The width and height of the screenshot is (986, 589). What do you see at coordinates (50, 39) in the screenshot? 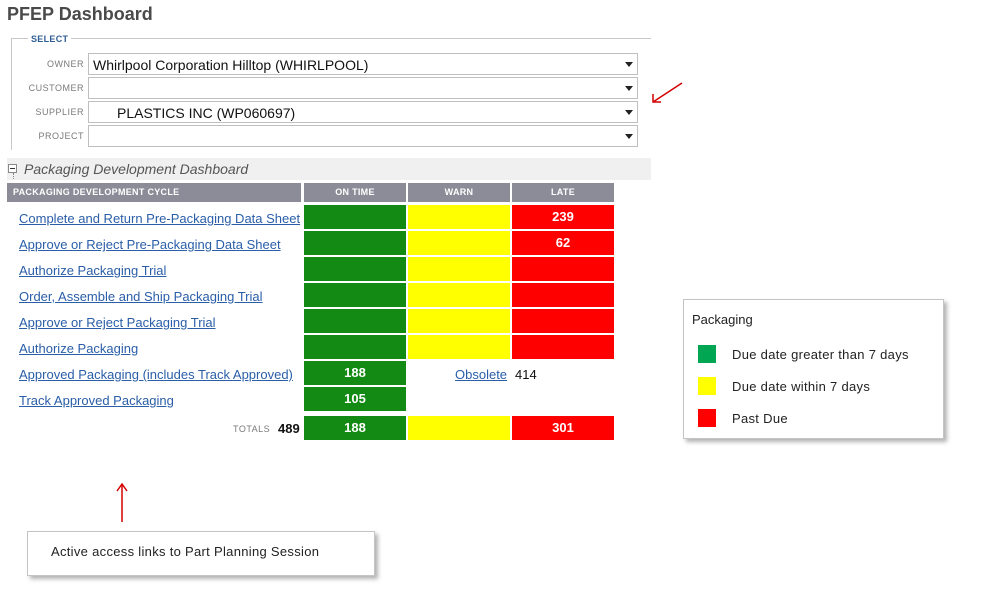
I see `select-legend: SELECT` at bounding box center [50, 39].